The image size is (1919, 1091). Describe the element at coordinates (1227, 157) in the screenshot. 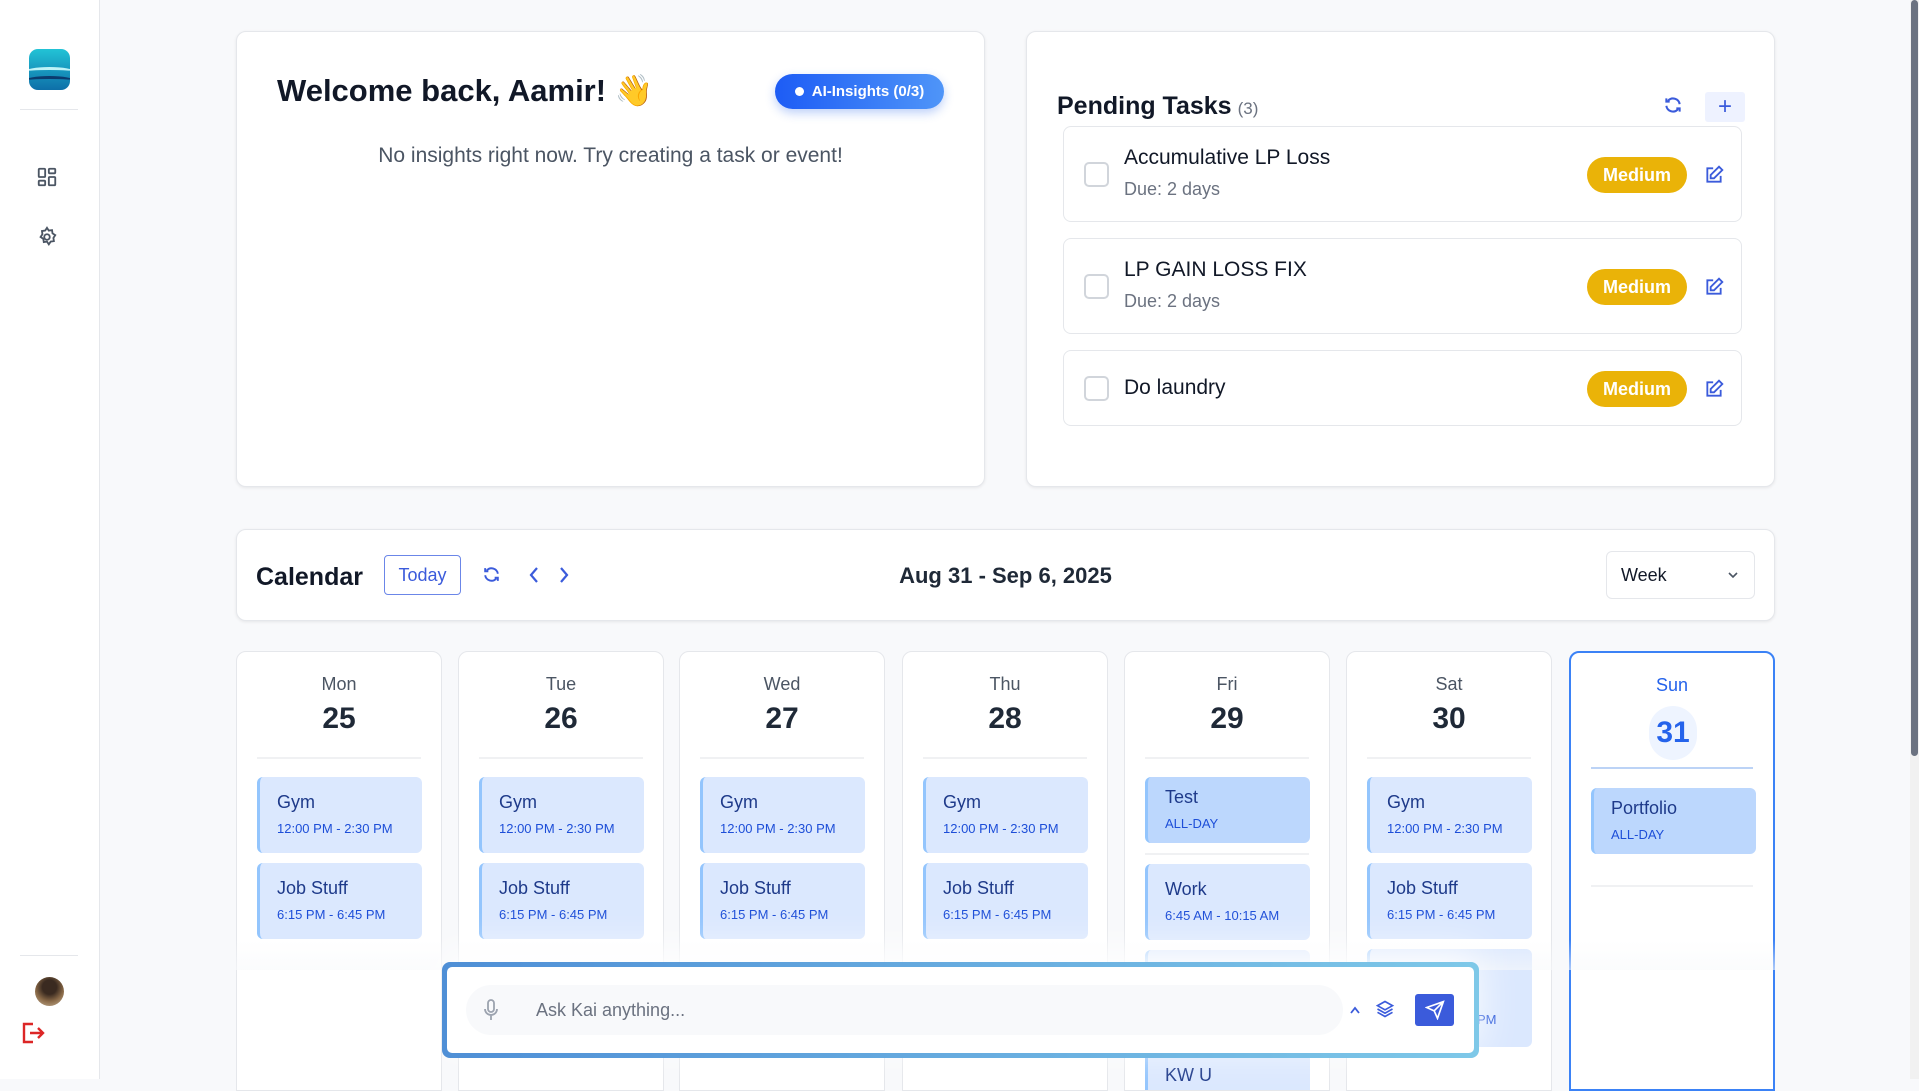

I see `task-title: Accumulative LP Loss` at that location.